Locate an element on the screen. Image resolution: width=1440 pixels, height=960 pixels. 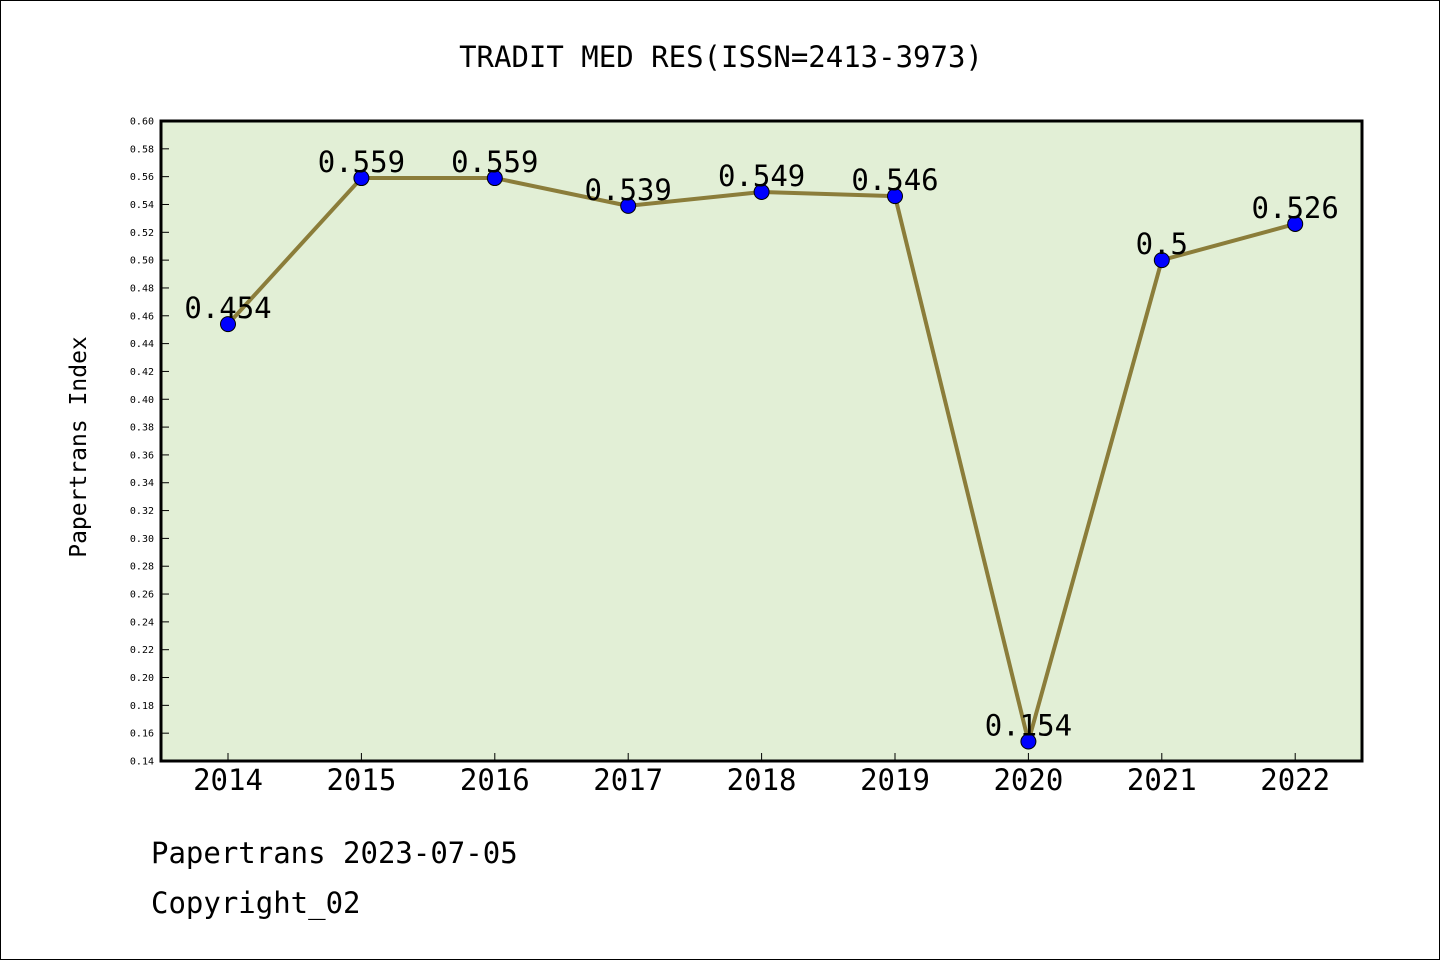
y-tick-label: 0.54 is located at coordinates (142, 205).